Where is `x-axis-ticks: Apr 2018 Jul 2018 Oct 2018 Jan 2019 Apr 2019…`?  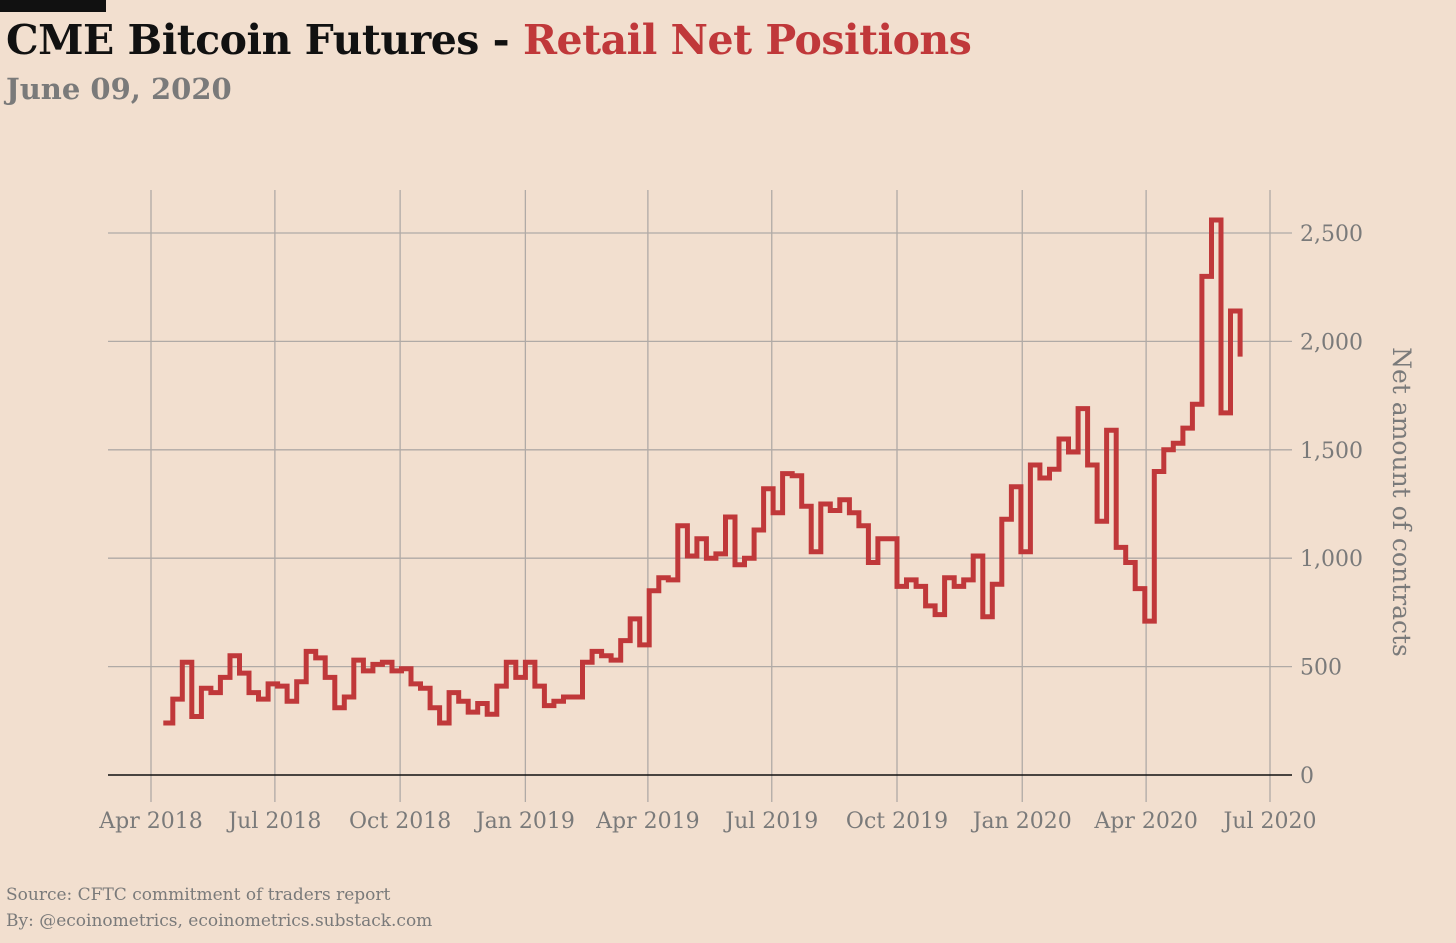 x-axis-ticks: Apr 2018 Jul 2018 Oct 2018 Jan 2019 Apr 2019… is located at coordinates (707, 821).